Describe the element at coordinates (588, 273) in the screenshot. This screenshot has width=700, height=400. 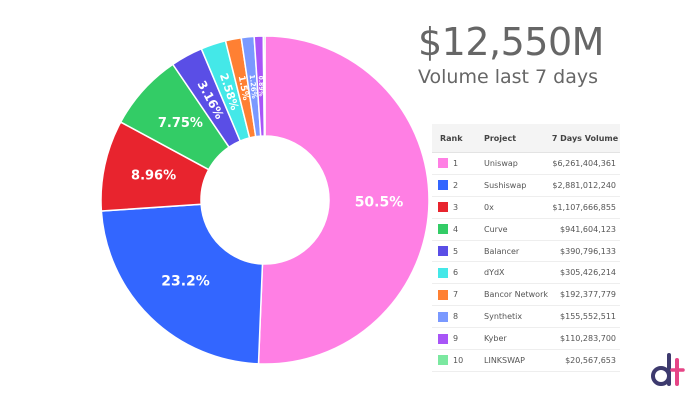
I see `volume-value: $305,426,214` at that location.